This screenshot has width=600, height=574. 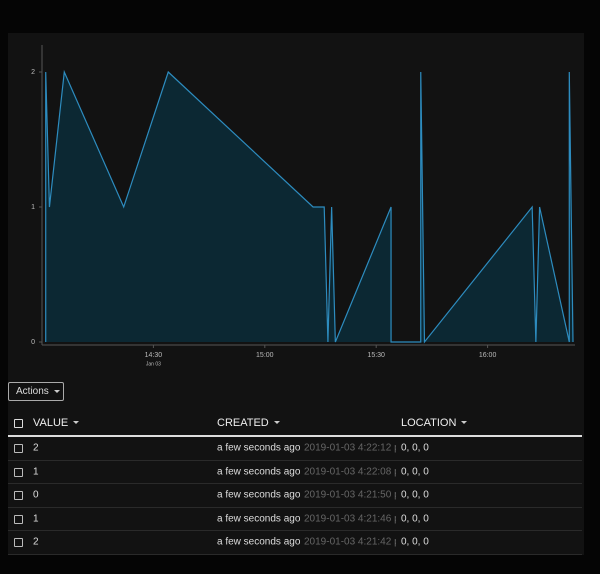 I want to click on x-tick-label: 15:00, so click(x=265, y=355).